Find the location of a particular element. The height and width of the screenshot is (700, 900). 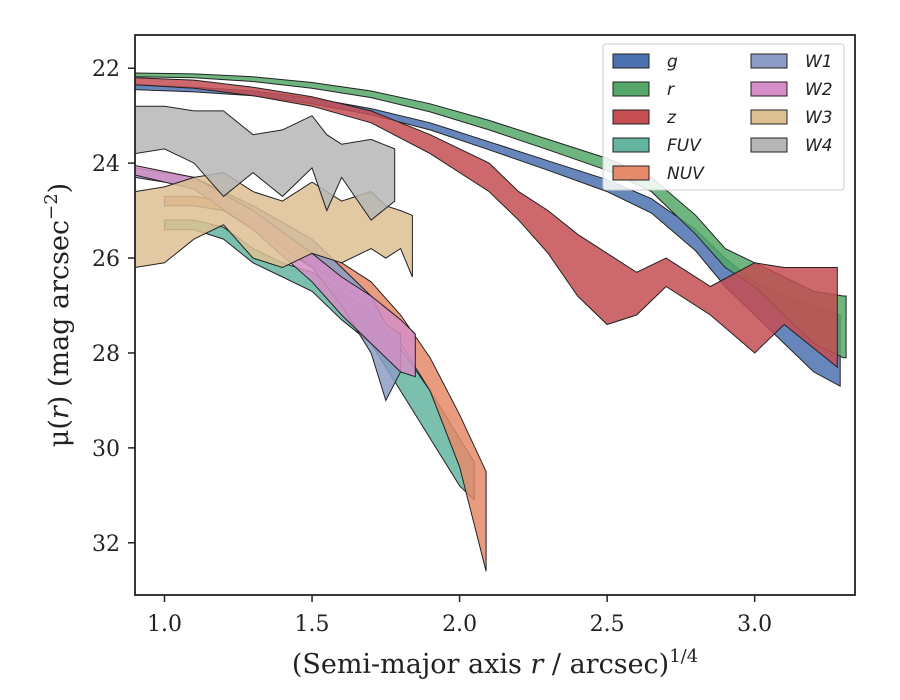

y-tick-label: 22 is located at coordinates (106, 69).